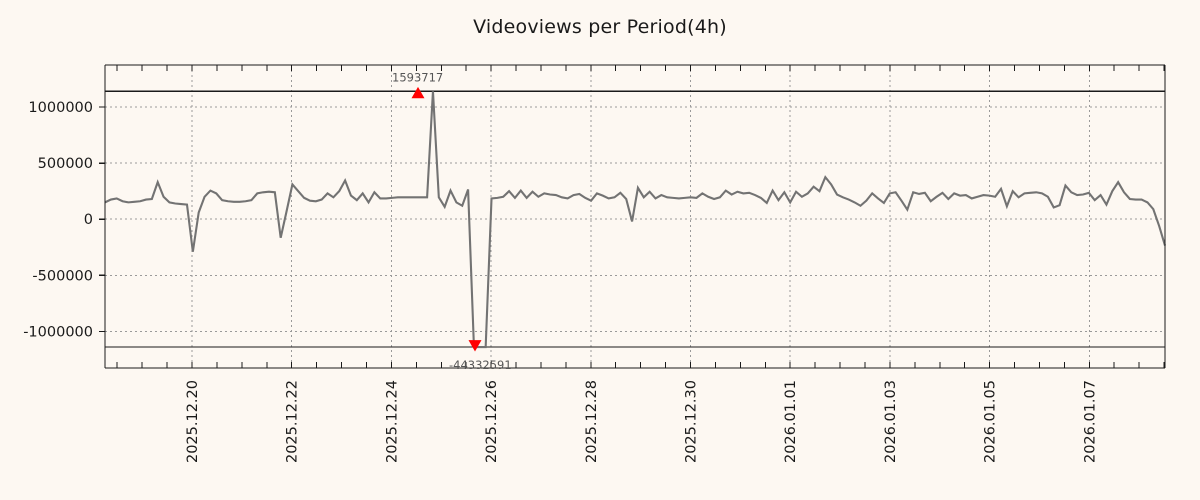 This screenshot has height=500, width=1200. What do you see at coordinates (492, 421) in the screenshot?
I see `x-axis-tick-label: 2025.12.26` at bounding box center [492, 421].